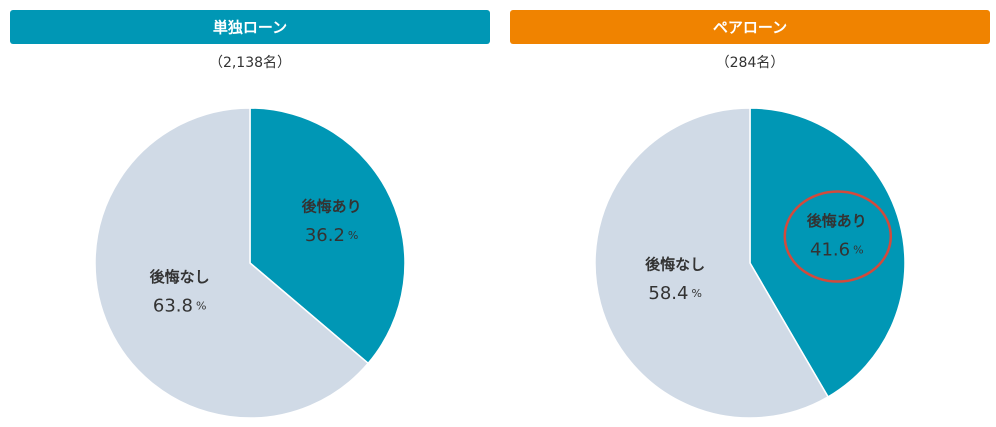  I want to click on value-number: 36.2, so click(325, 235).